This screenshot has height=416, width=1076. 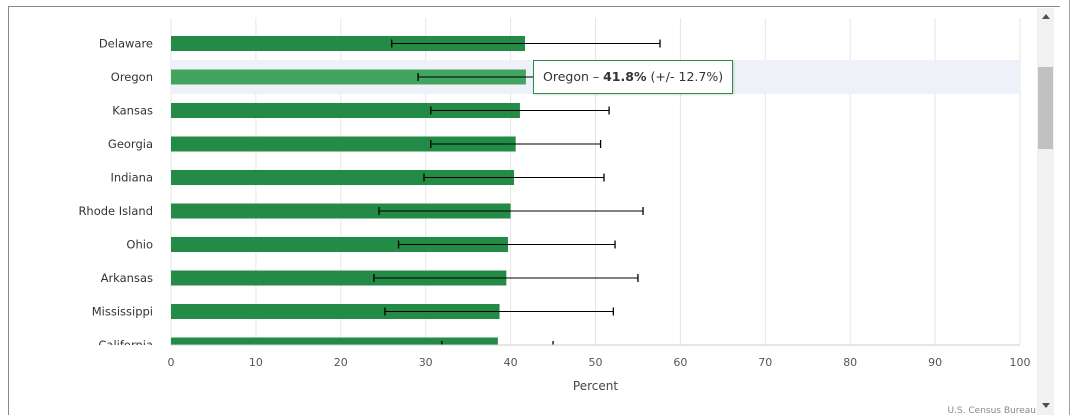 What do you see at coordinates (139, 245) in the screenshot?
I see `category-label: Ohio` at bounding box center [139, 245].